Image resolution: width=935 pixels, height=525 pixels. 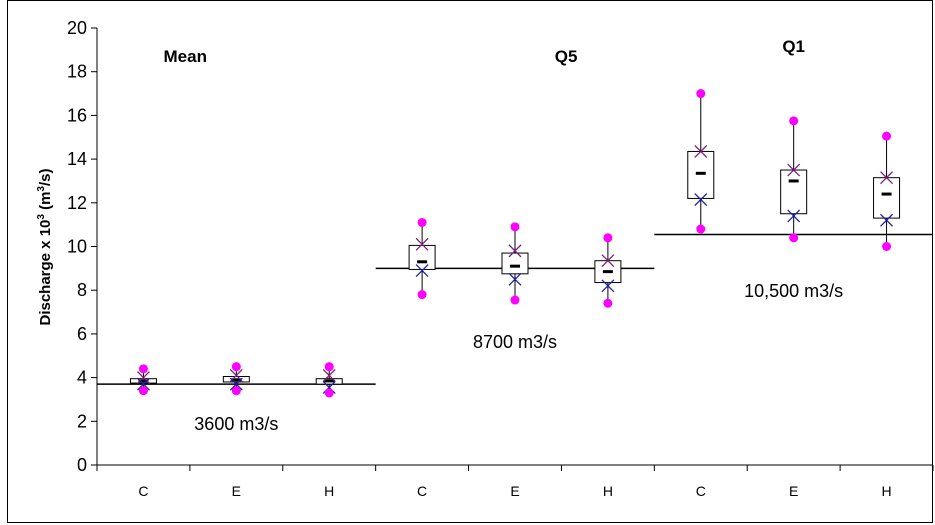 I want to click on y-tick-labels: 0 2 4 6 8 10 12 14 16 18 20, so click(x=77, y=246).